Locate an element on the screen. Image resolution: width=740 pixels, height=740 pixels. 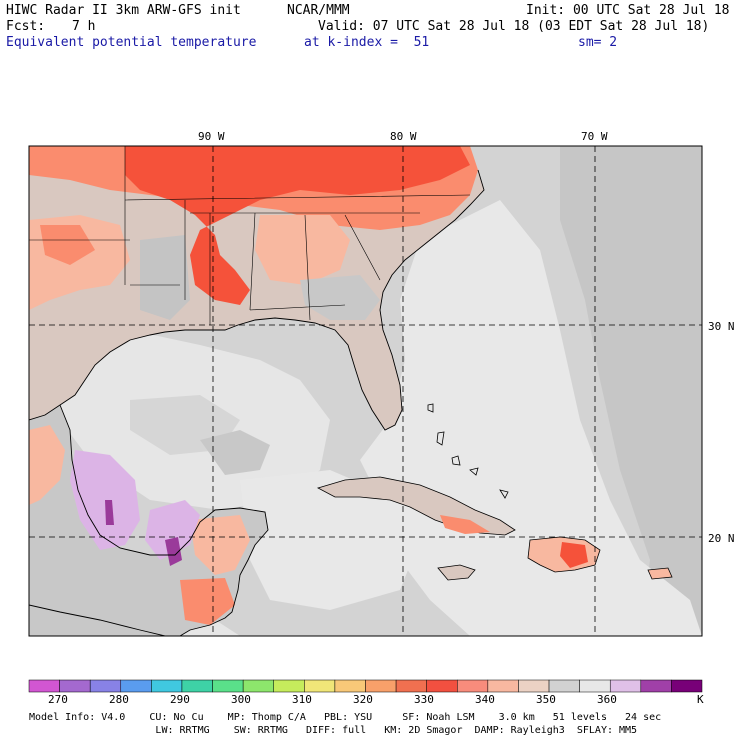
colorbar-tick-label: 300 is located at coordinates (241, 699).